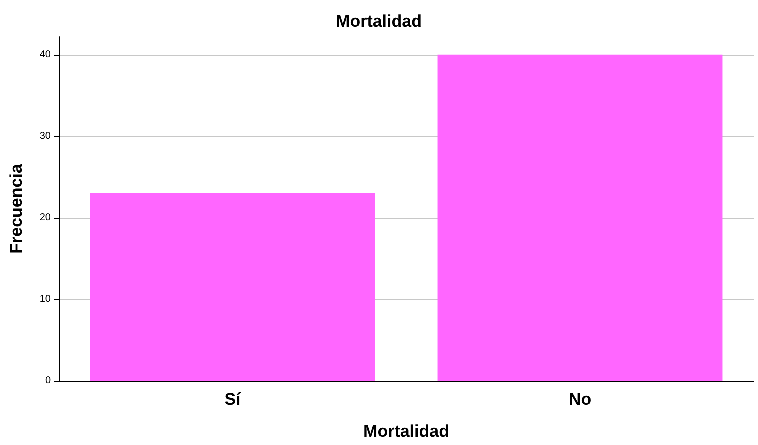  Describe the element at coordinates (580, 399) in the screenshot. I see `x-tick-label: No` at that location.